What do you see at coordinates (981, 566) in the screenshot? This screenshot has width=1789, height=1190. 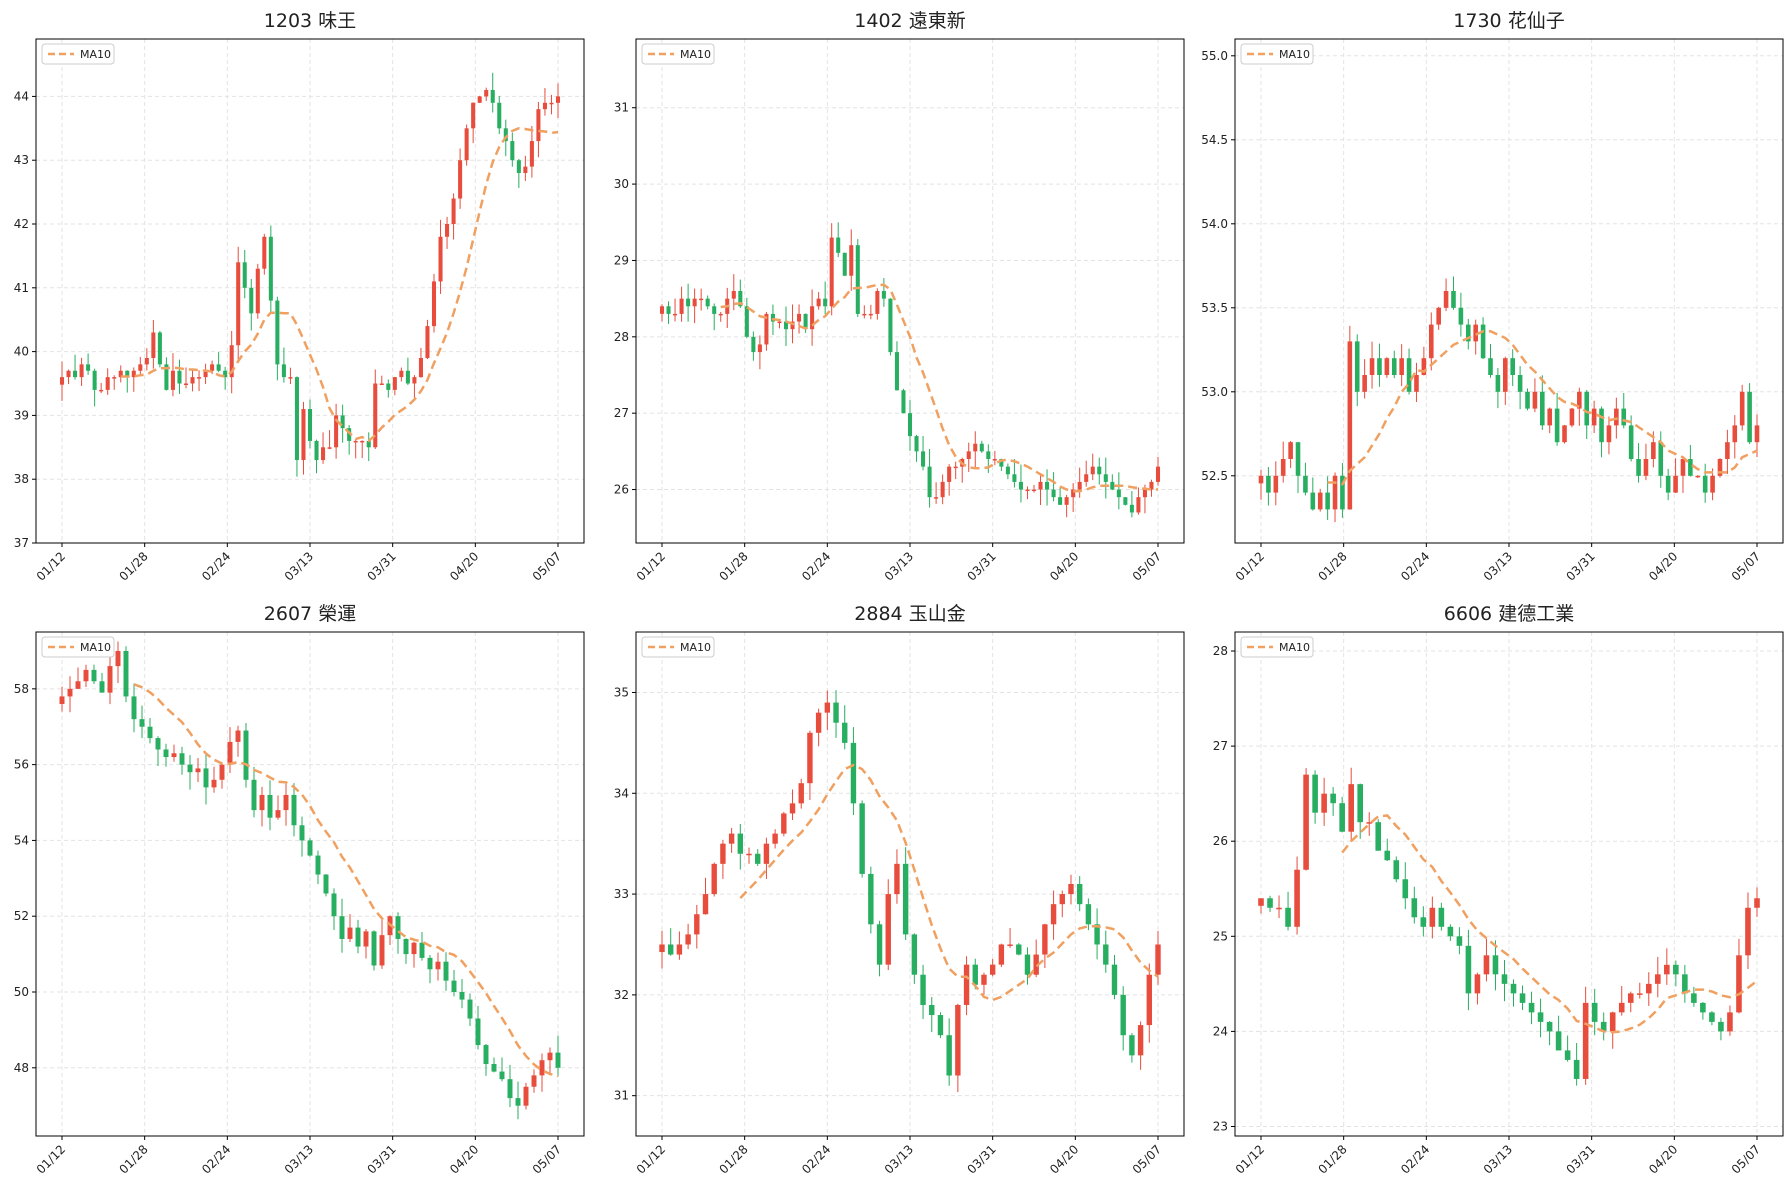 I see `x-tick-label: 03/31` at bounding box center [981, 566].